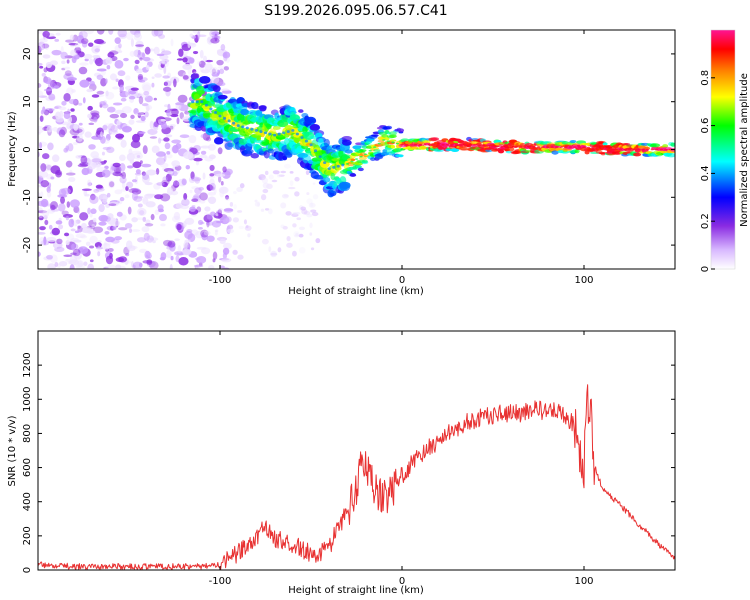 This screenshot has height=600, width=750. I want to click on snr-x-tick-label-100: 100, so click(583, 581).